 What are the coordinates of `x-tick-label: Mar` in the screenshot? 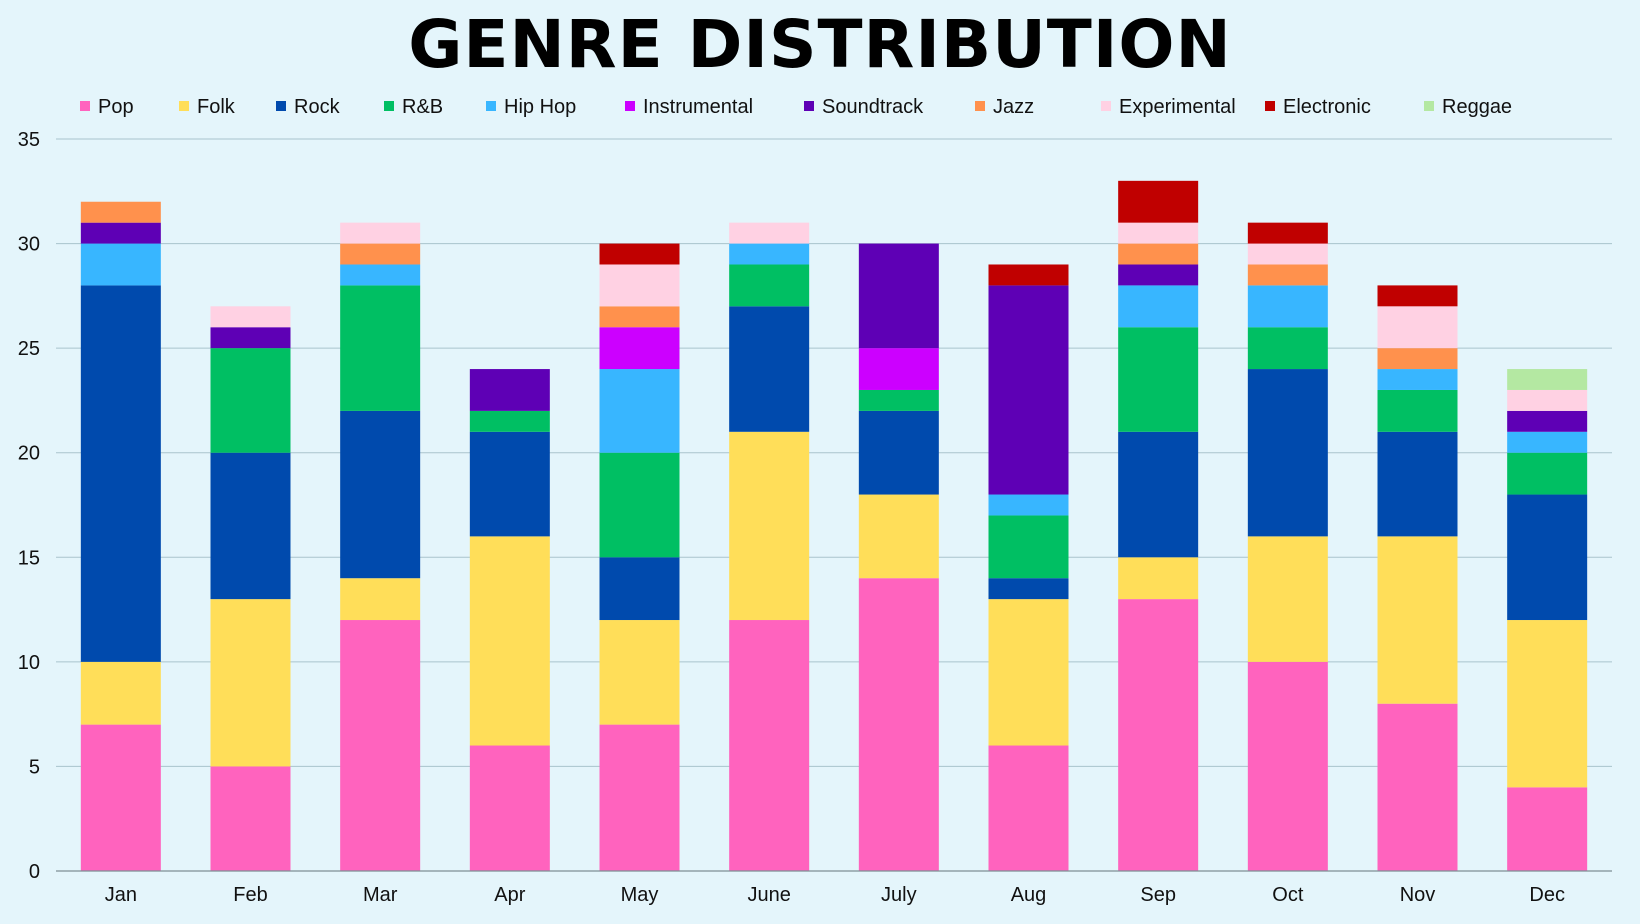 It's located at (380, 895).